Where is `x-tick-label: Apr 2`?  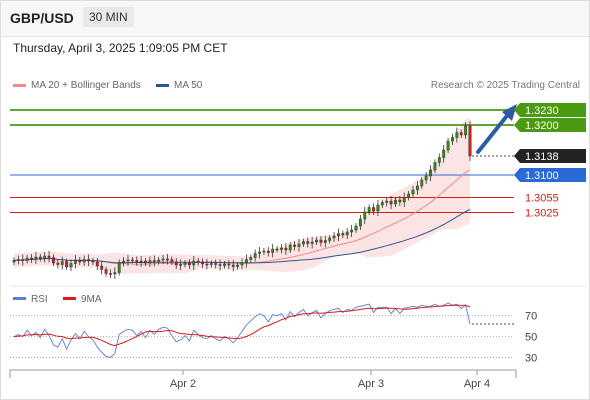
x-tick-label: Apr 2 is located at coordinates (183, 384).